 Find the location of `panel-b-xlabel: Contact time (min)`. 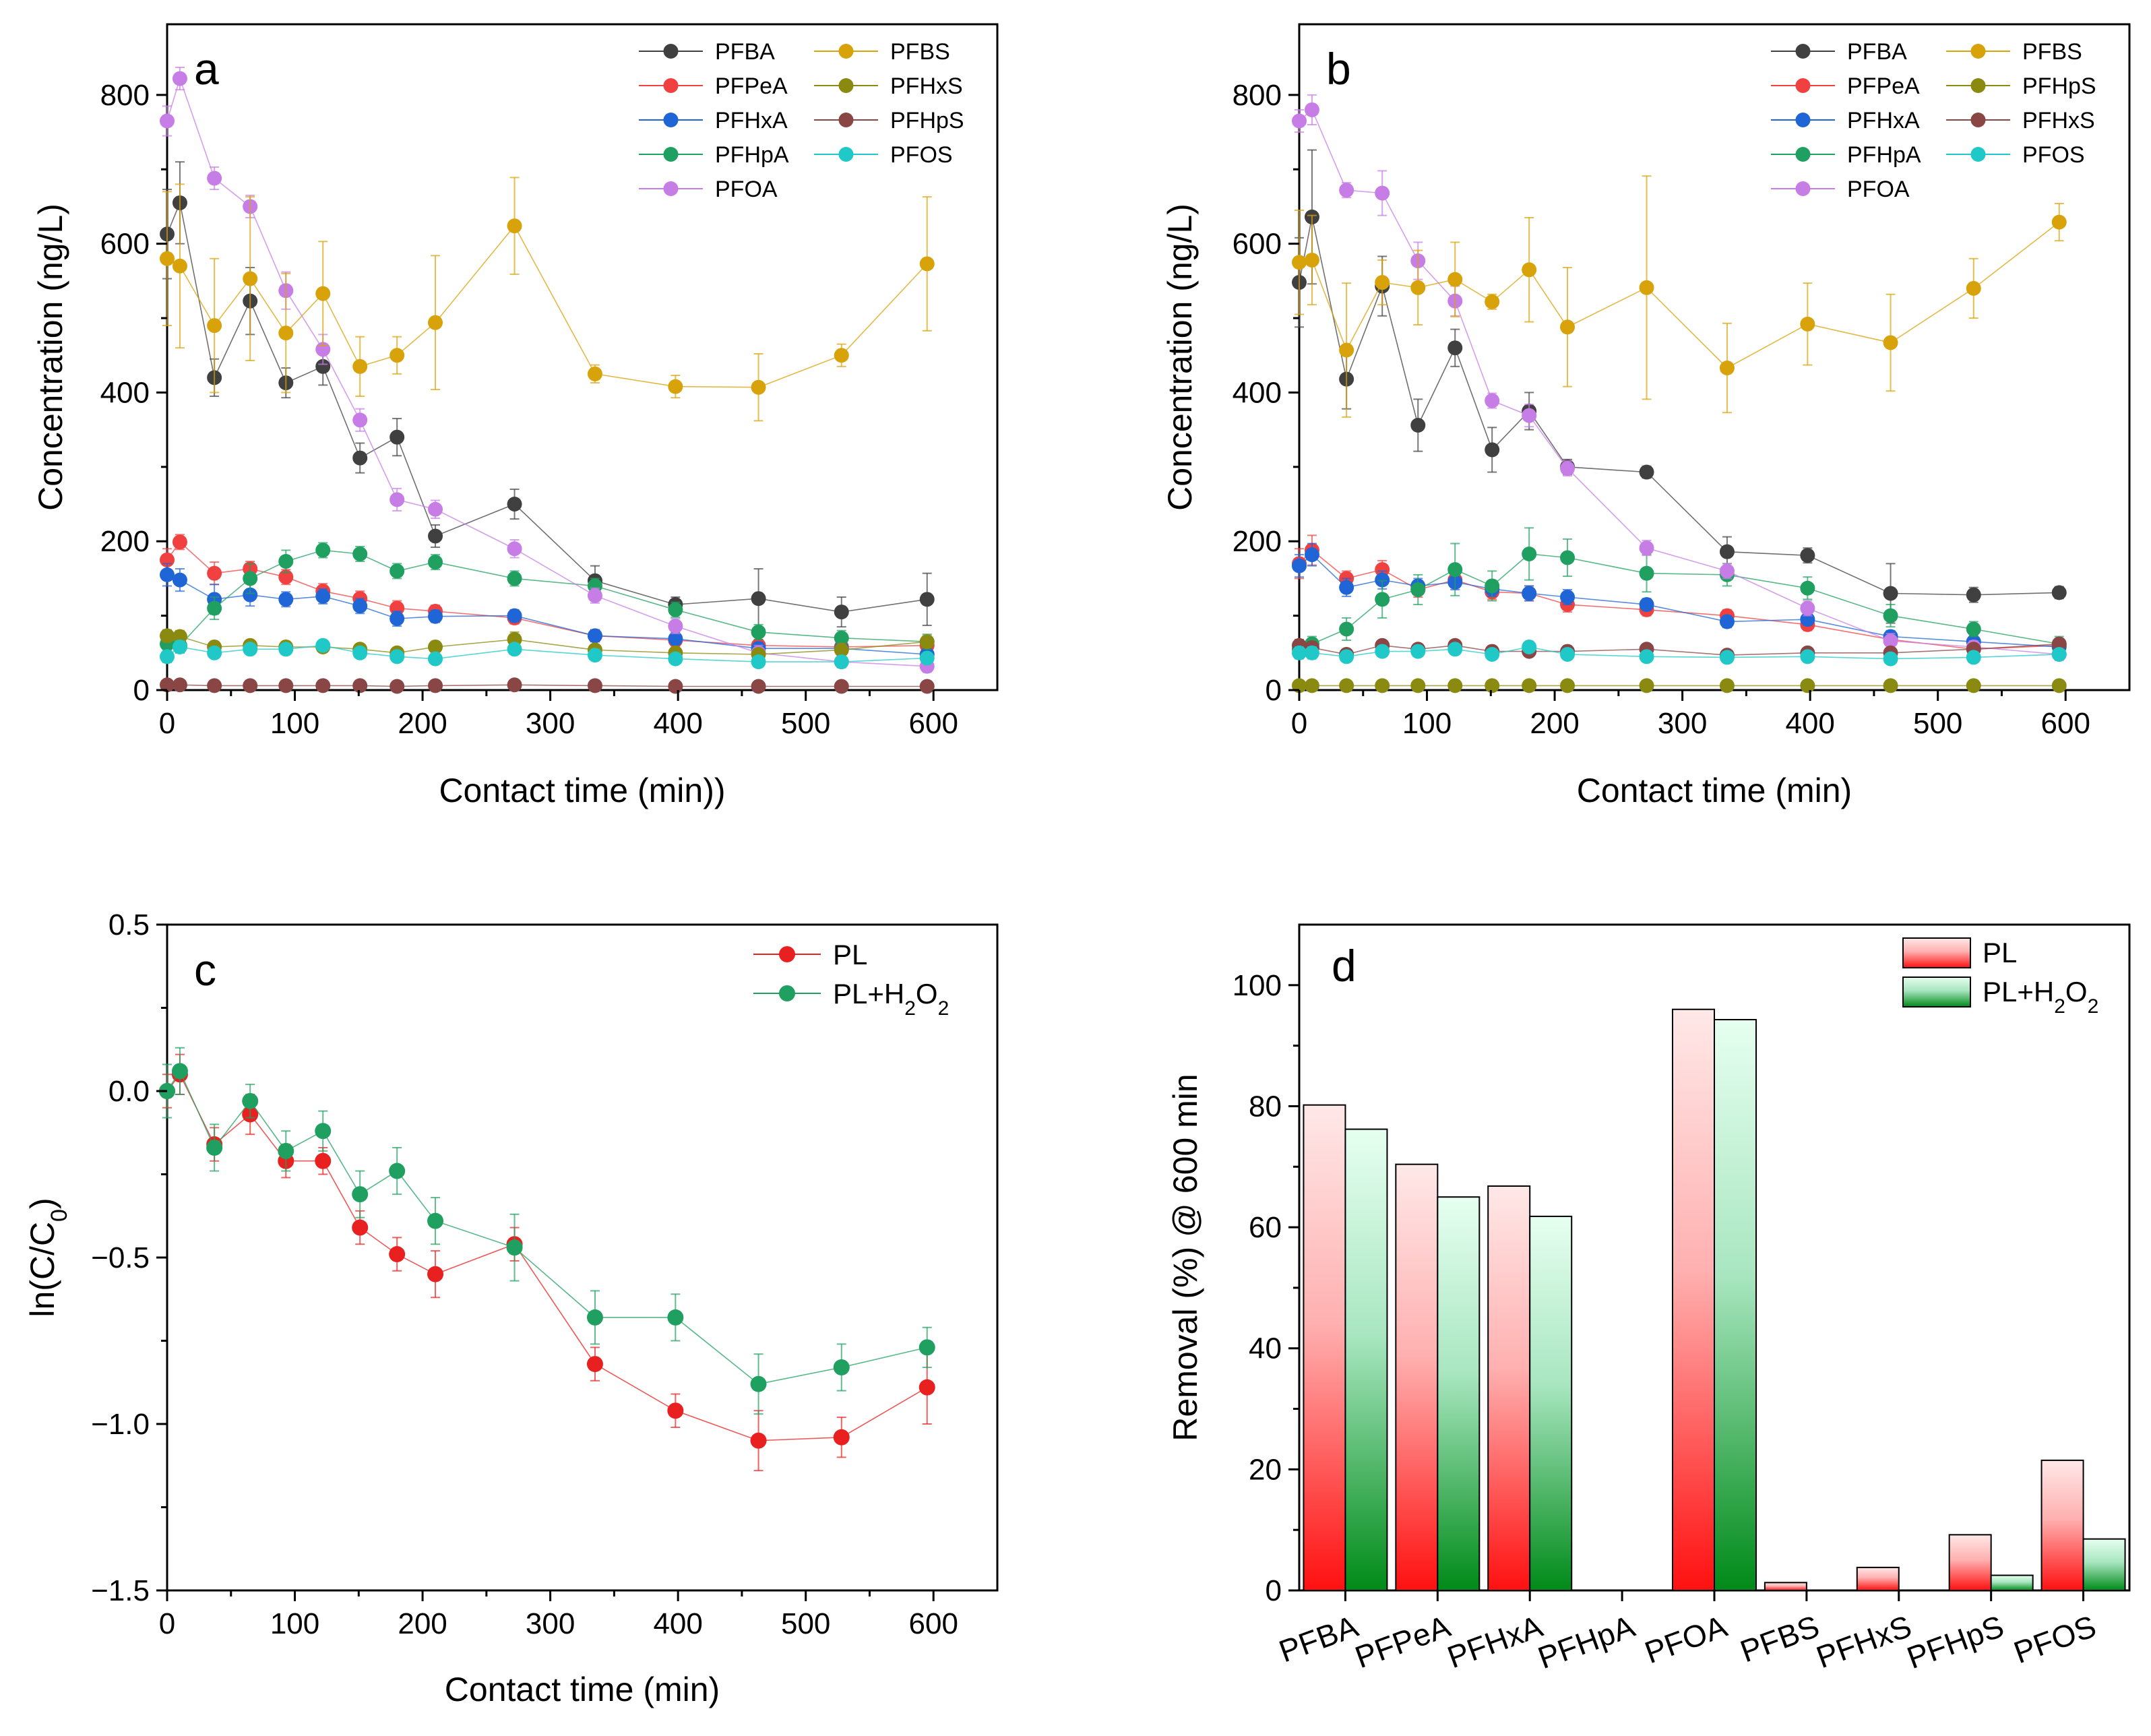

panel-b-xlabel: Contact time (min) is located at coordinates (1714, 790).